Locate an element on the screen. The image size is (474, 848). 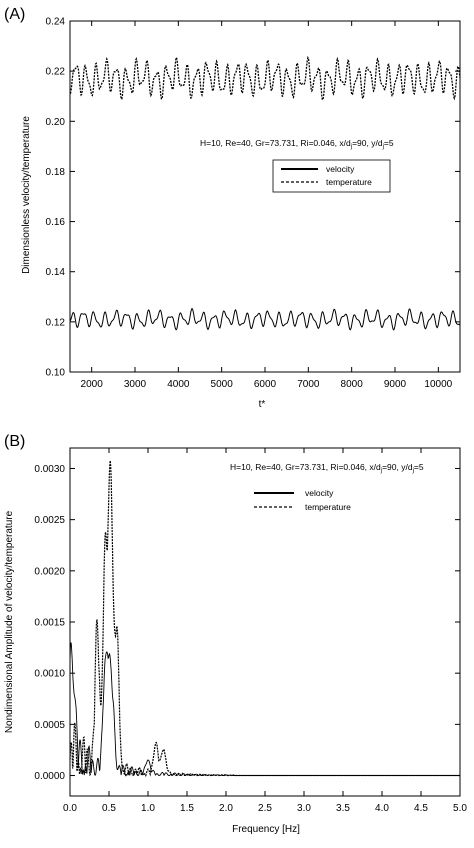
panel-b-x-tick-label: 3.0 is located at coordinates (304, 808).